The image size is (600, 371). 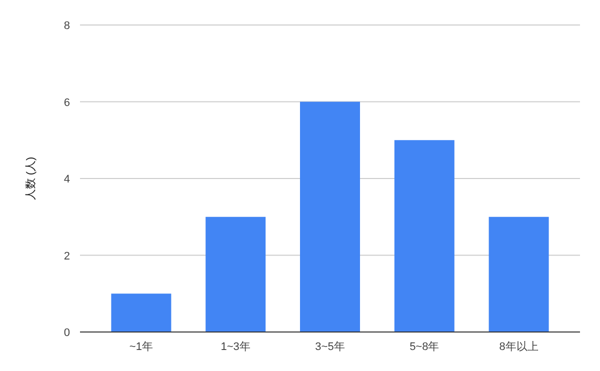 I want to click on y-axis-title: 人数 (人), so click(x=31, y=178).